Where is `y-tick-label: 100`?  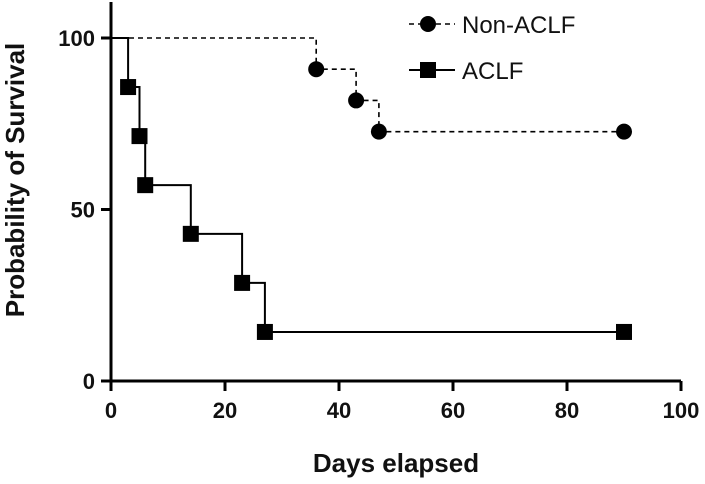 y-tick-label: 100 is located at coordinates (76, 38).